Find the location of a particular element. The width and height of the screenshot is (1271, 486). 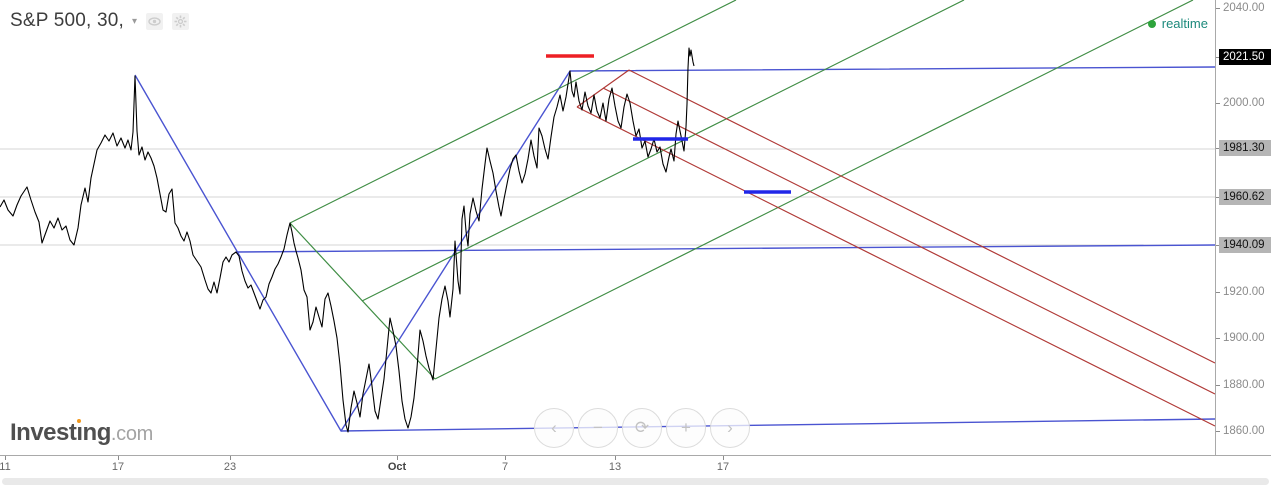

realtime-dot-icon is located at coordinates (1151, 23).